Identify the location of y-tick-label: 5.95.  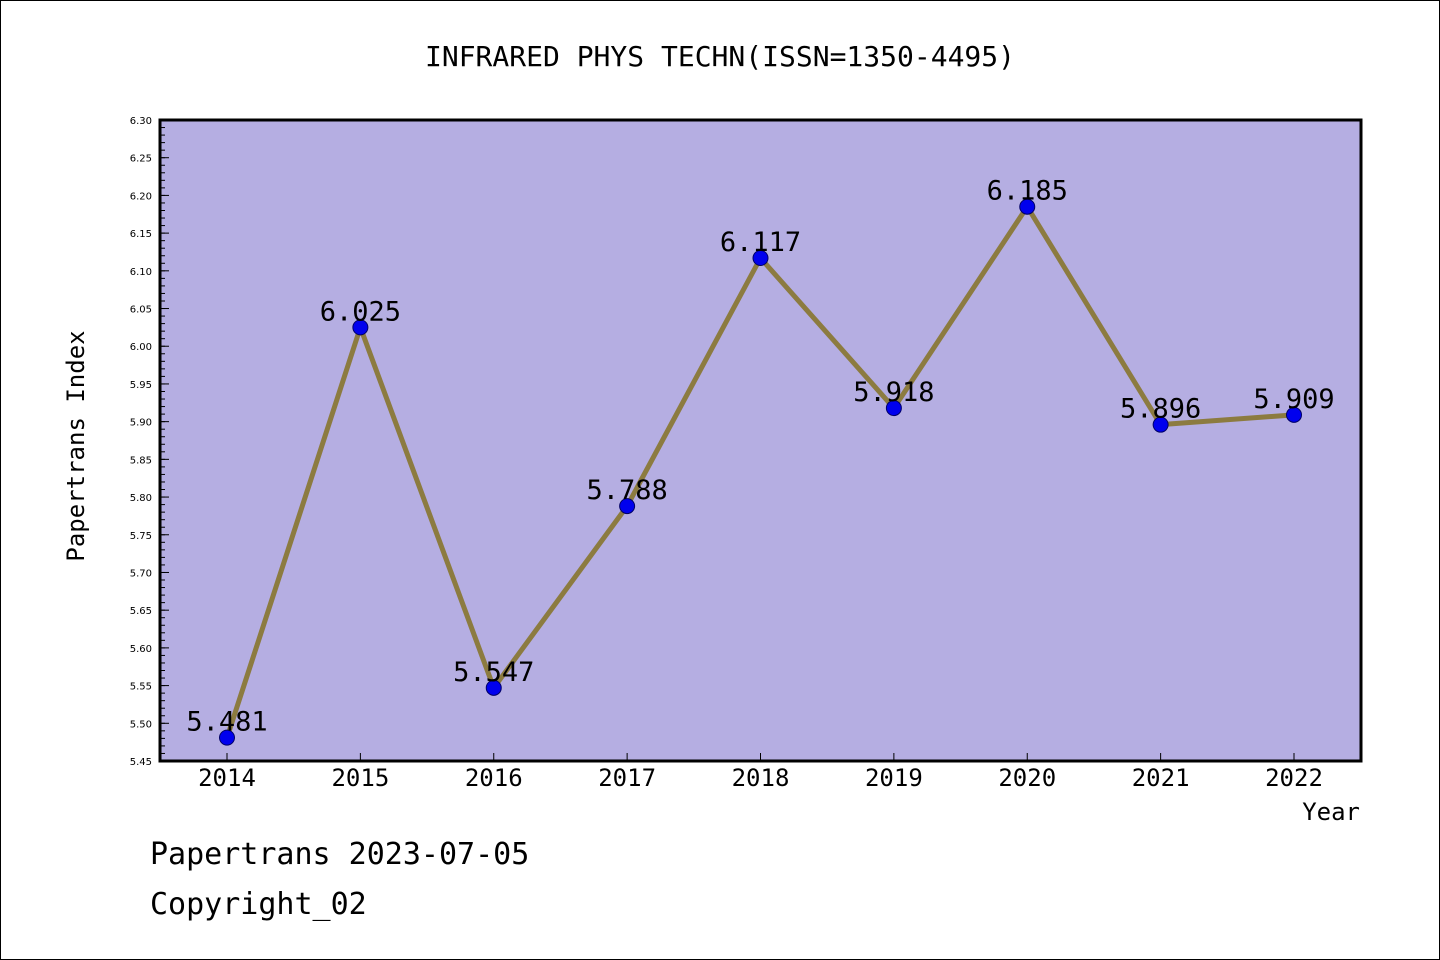
(141, 385).